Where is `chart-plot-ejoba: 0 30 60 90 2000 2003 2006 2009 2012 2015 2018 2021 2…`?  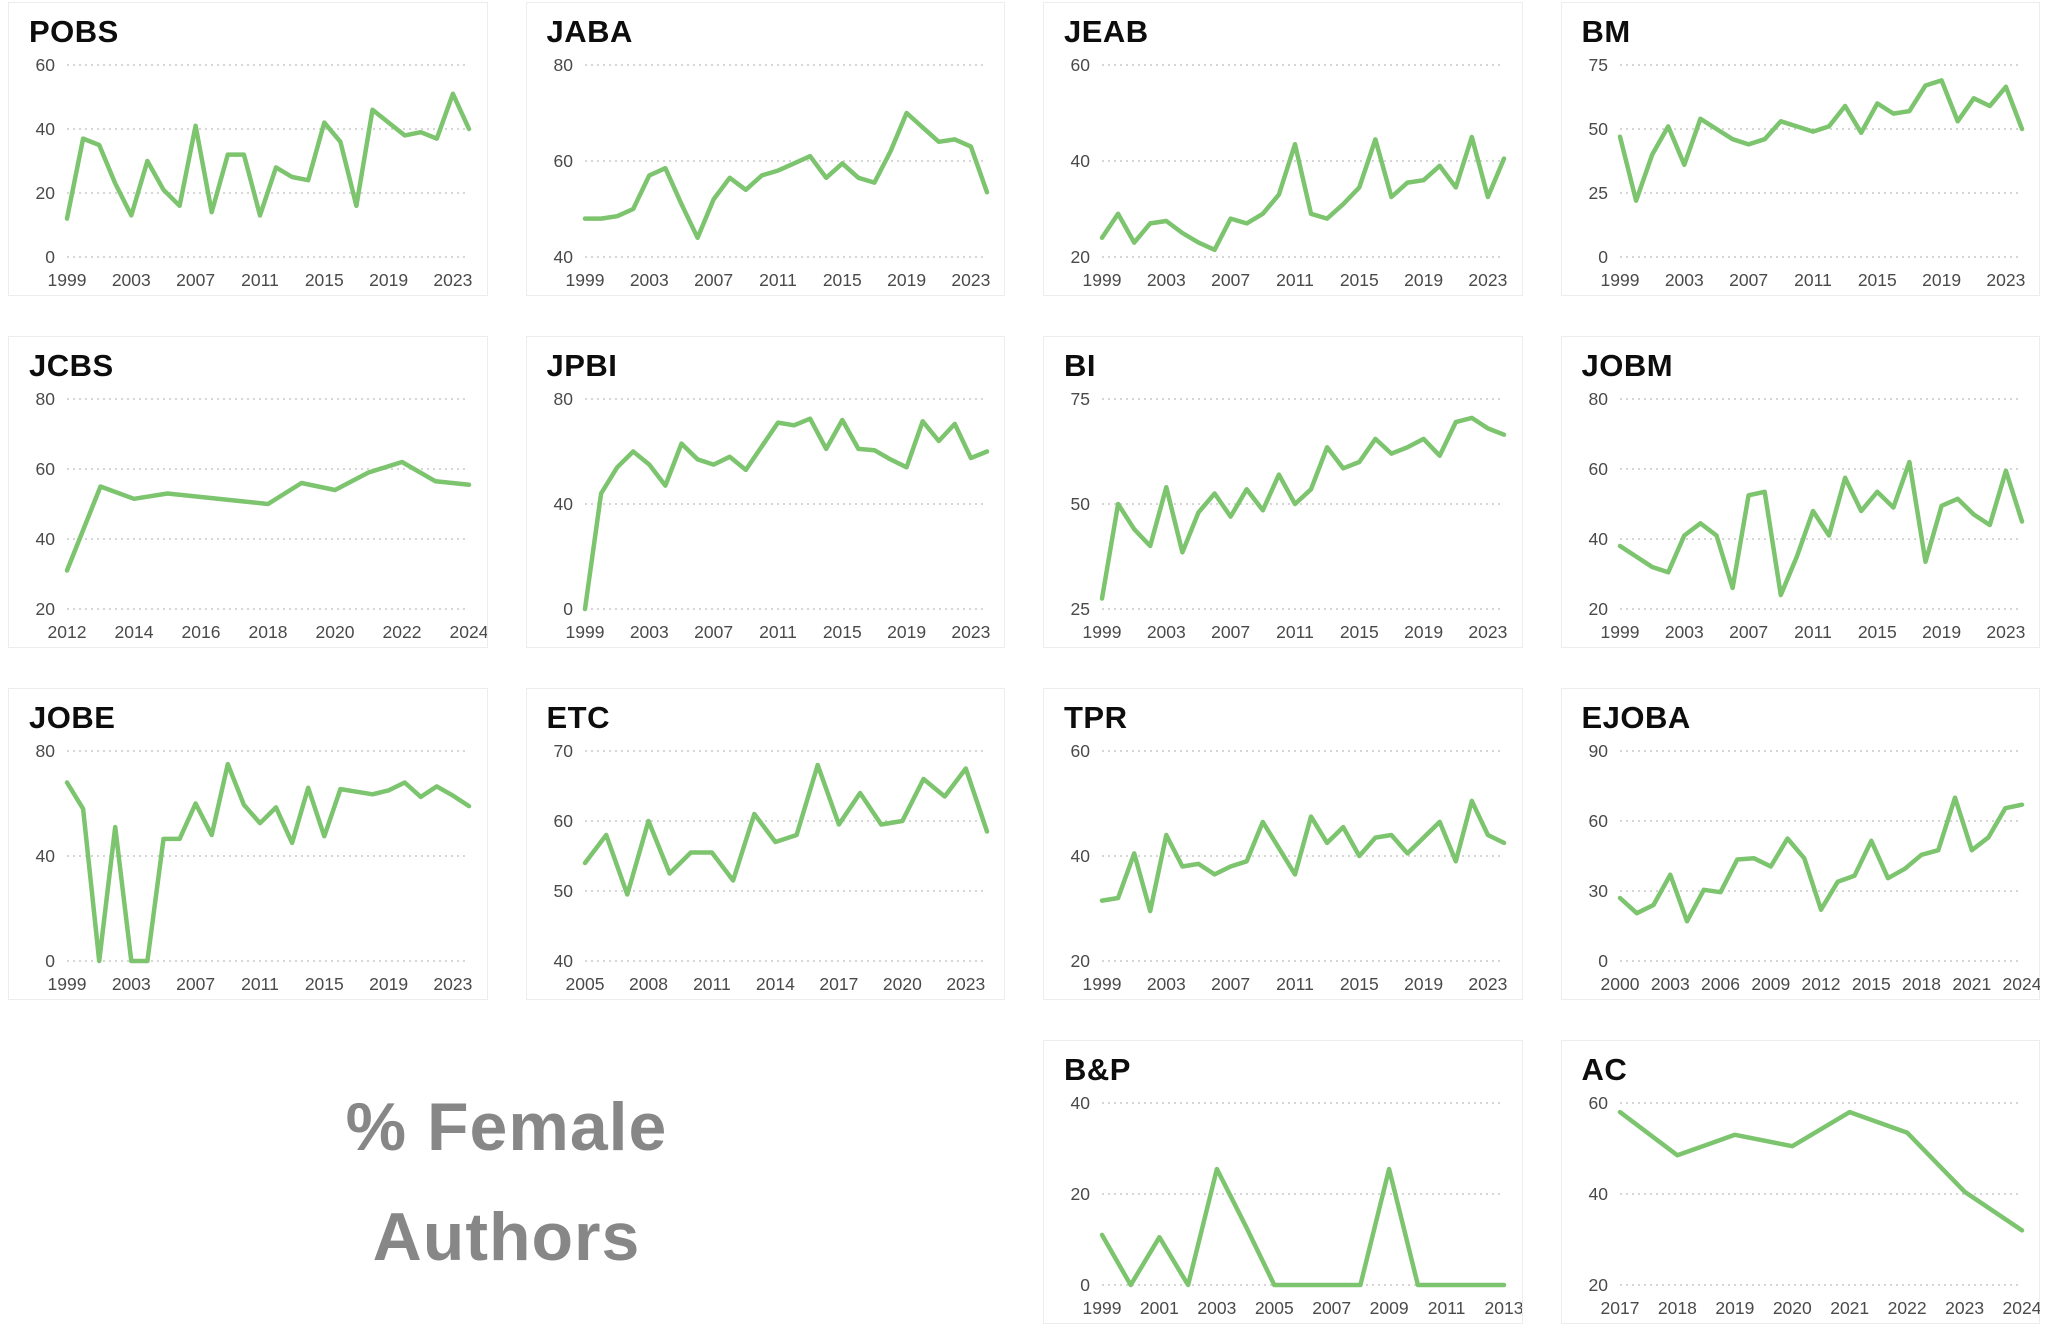
chart-plot-ejoba: 0 30 60 90 2000 2003 2006 2009 2012 2015 2018 2021 2… is located at coordinates (1801, 867).